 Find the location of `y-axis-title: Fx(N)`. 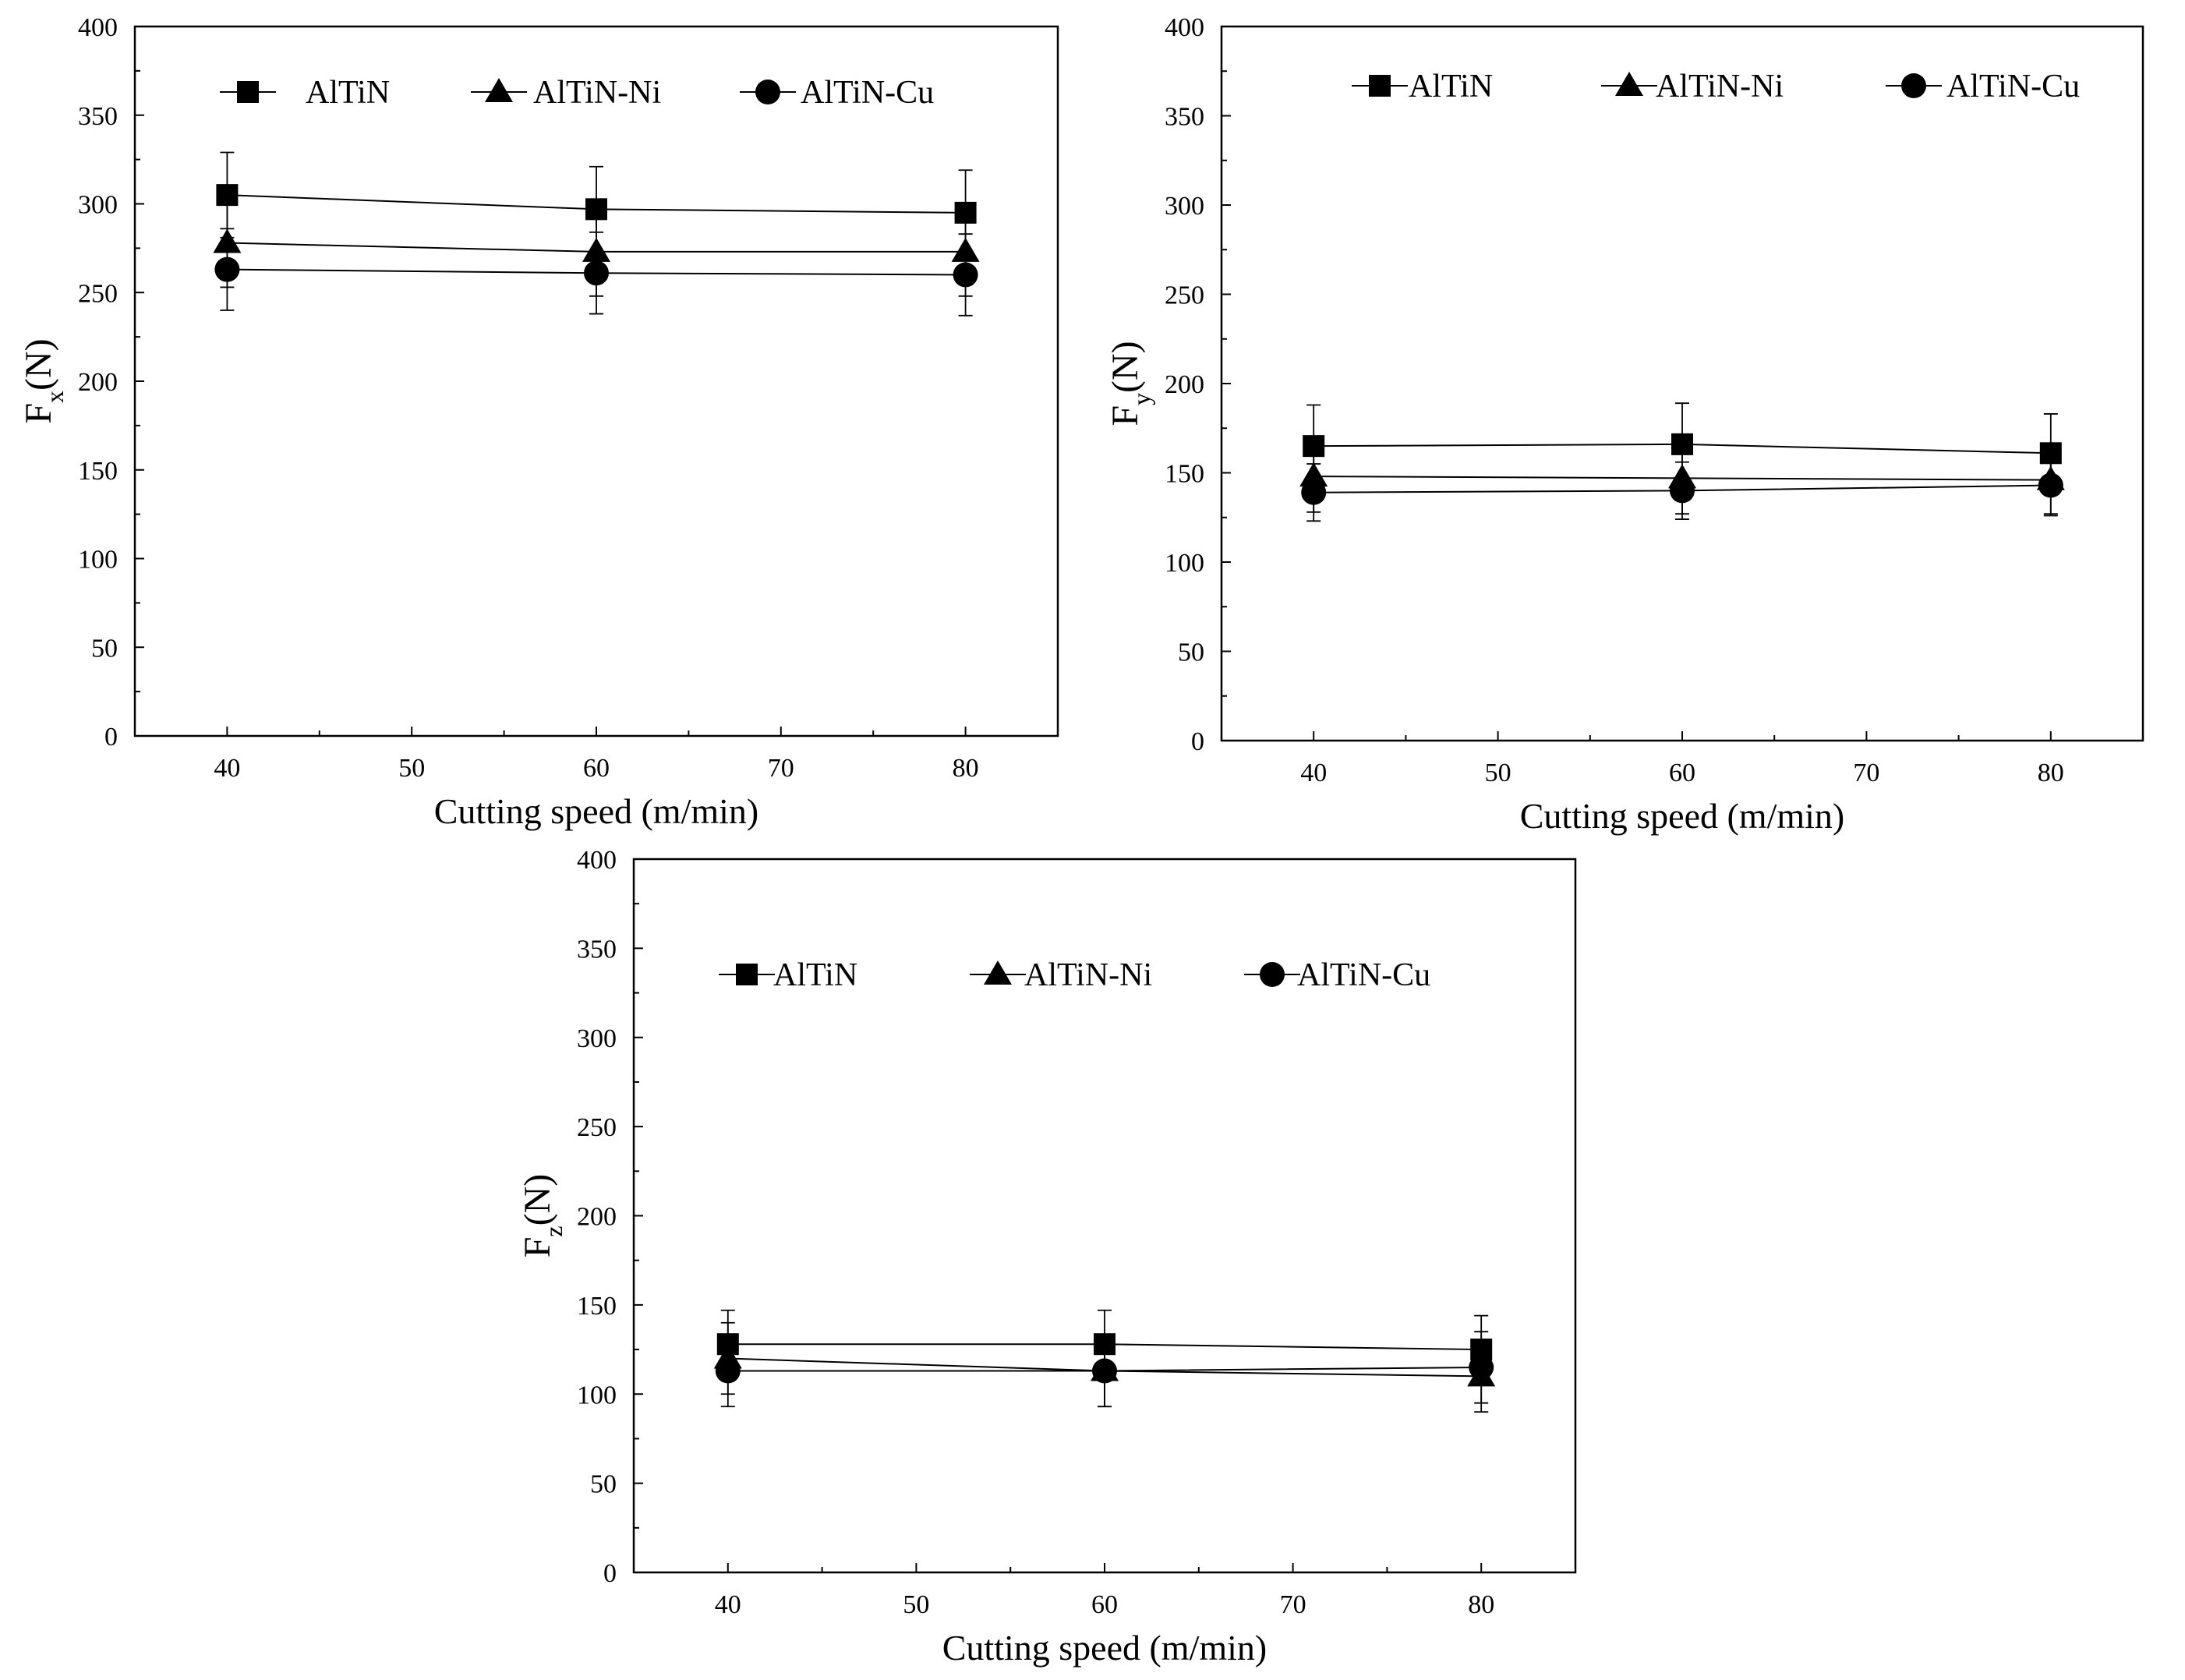

y-axis-title: Fx(N) is located at coordinates (43, 381).